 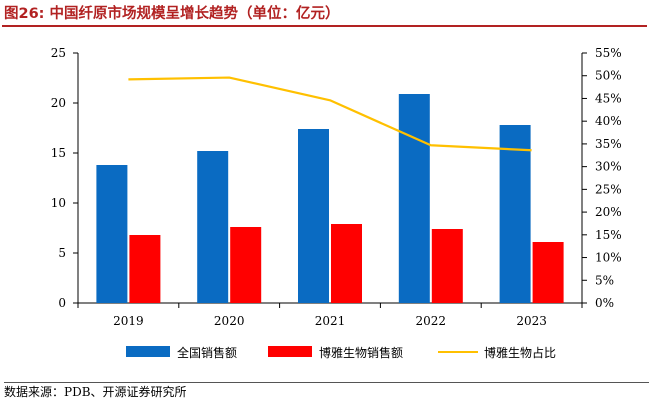 What do you see at coordinates (608, 212) in the screenshot?
I see `y-right-tick-label: 20%` at bounding box center [608, 212].